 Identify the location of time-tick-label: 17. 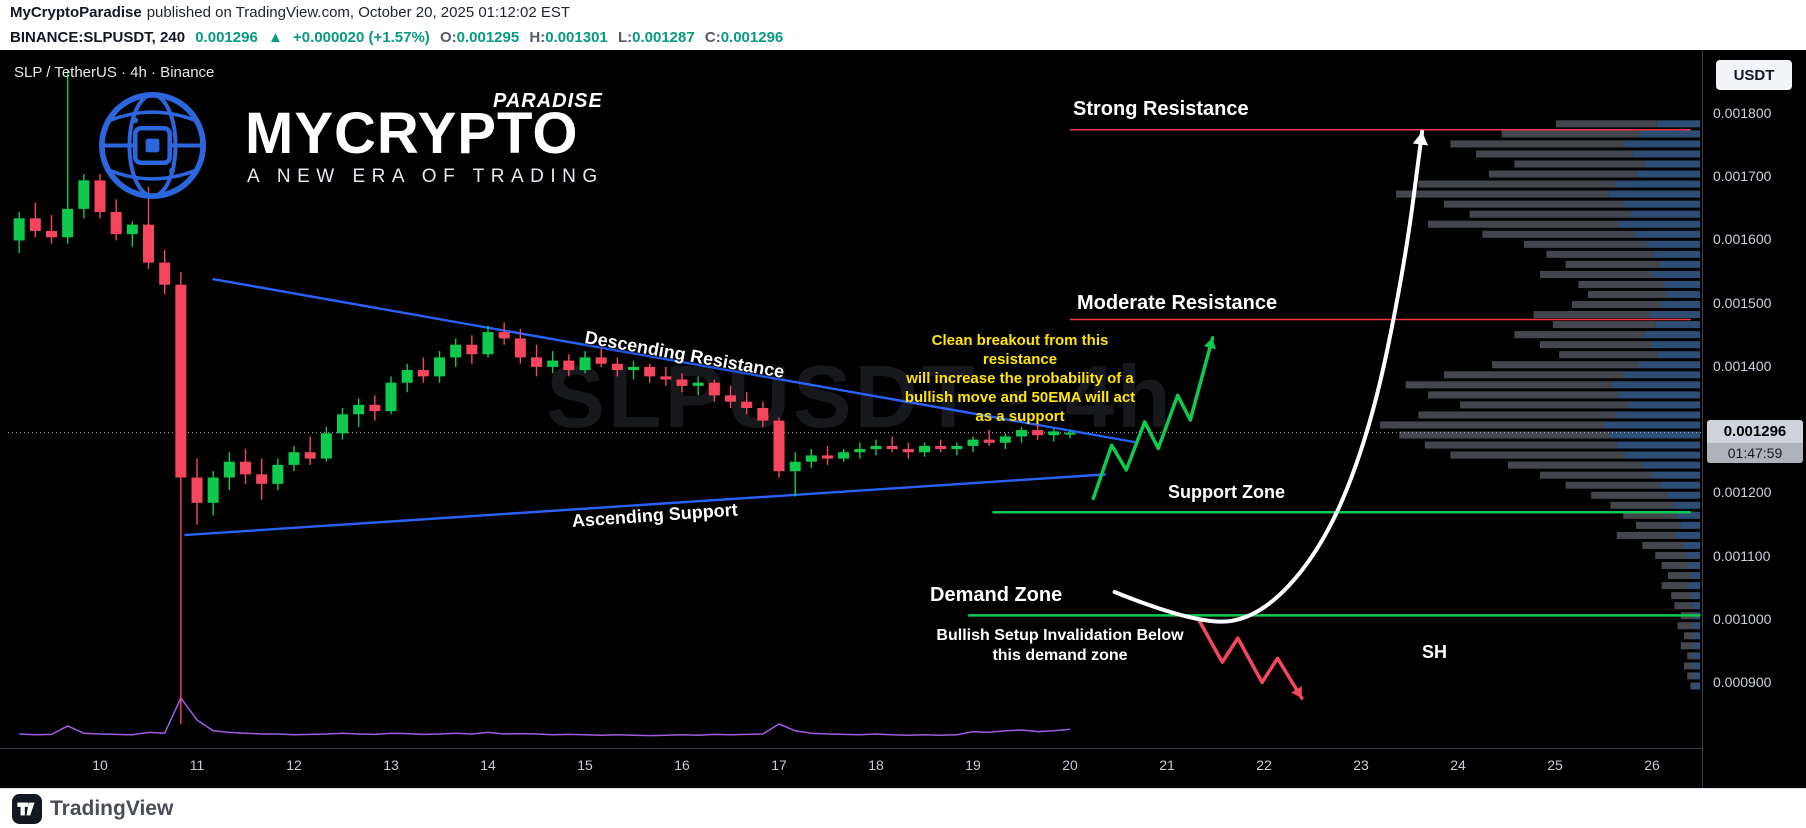
(779, 765).